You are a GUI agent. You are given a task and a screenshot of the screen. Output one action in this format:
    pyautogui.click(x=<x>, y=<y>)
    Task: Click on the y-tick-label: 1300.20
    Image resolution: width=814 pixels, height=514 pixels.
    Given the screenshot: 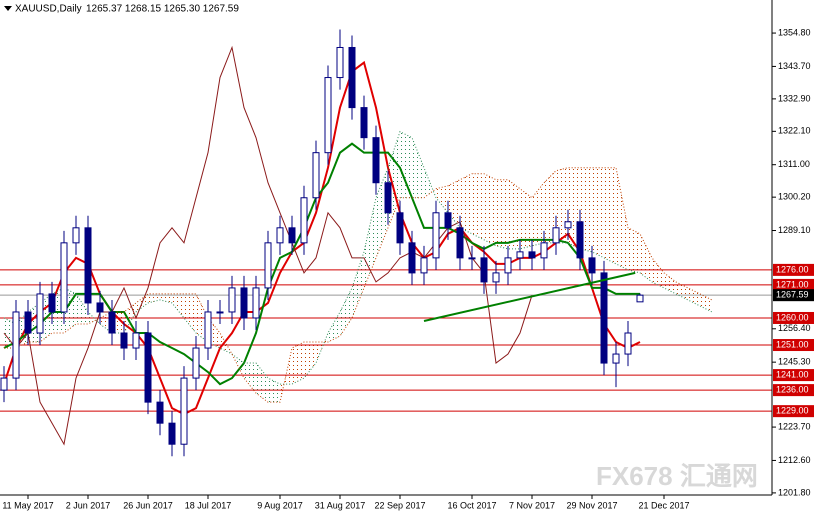 What is the action you would take?
    pyautogui.click(x=794, y=197)
    